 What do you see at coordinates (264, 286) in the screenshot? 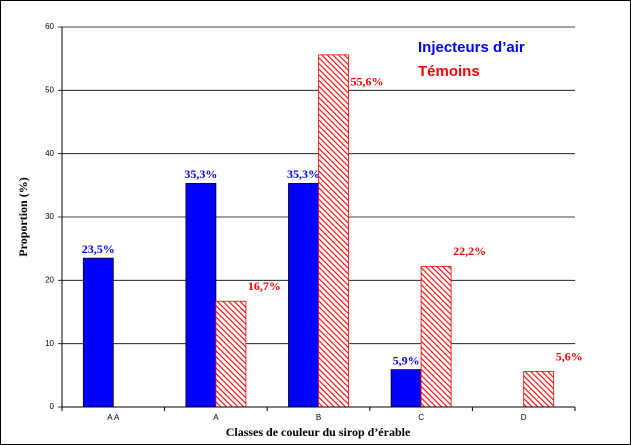
I see `value-label: 16,7%` at bounding box center [264, 286].